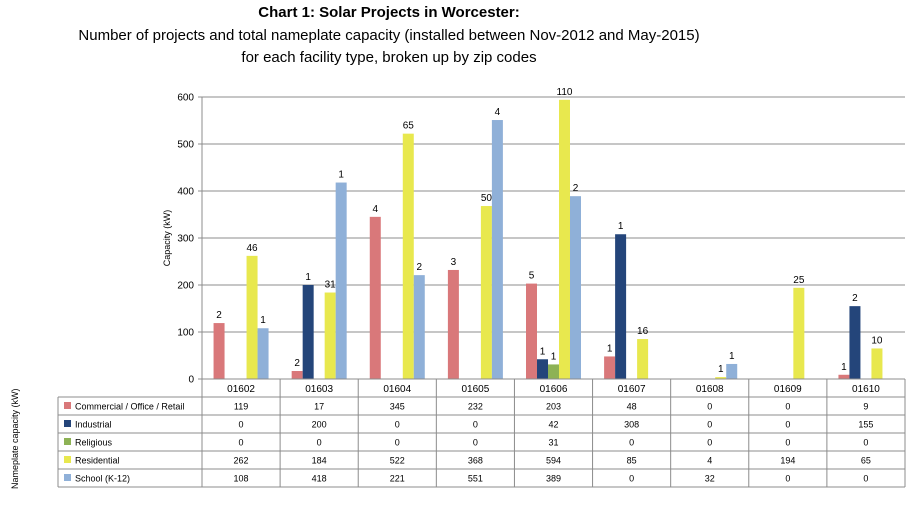  I want to click on category-label: 01610, so click(866, 389).